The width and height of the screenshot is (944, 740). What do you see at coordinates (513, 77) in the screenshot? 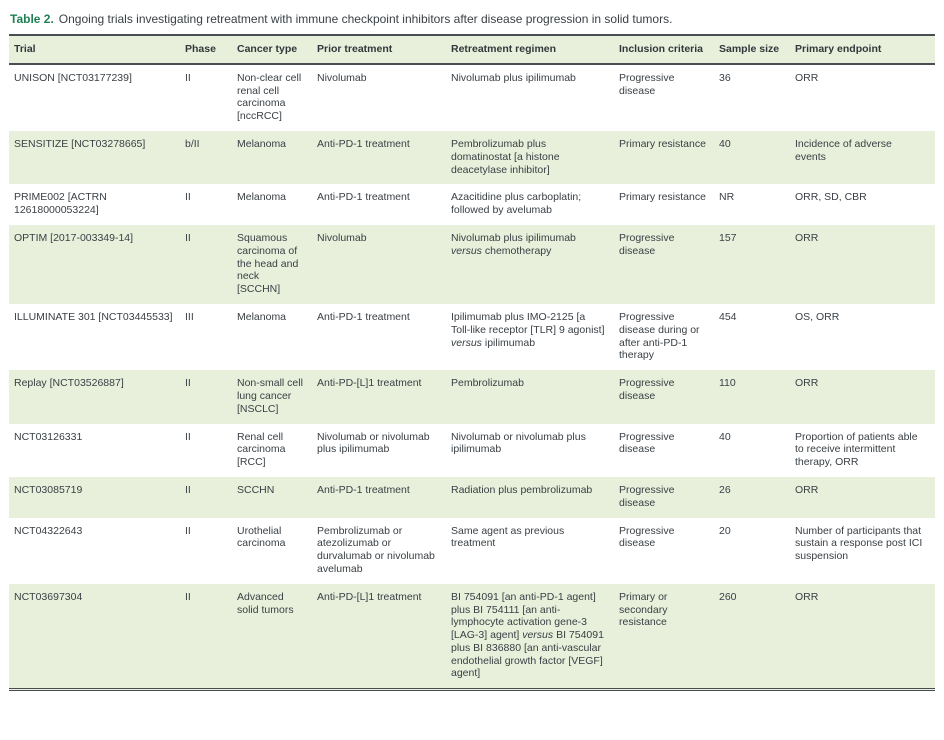
I see `cell-retreatment-regimen: Nivolumab plus ipilimumab` at bounding box center [513, 77].